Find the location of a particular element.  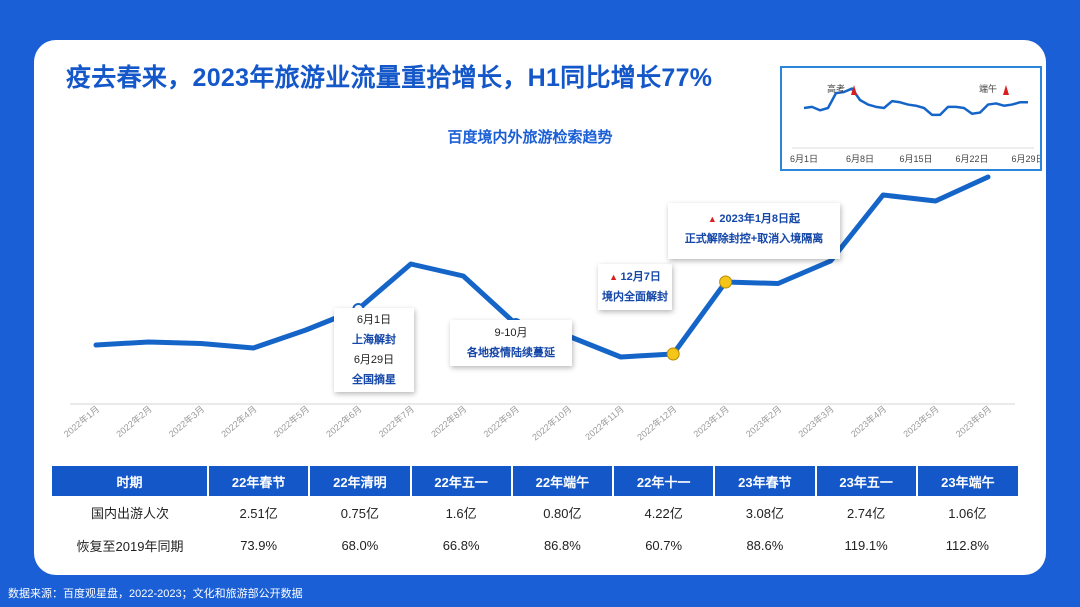

callout-date: ▲ 2023年1月8日起 is located at coordinates (754, 219).